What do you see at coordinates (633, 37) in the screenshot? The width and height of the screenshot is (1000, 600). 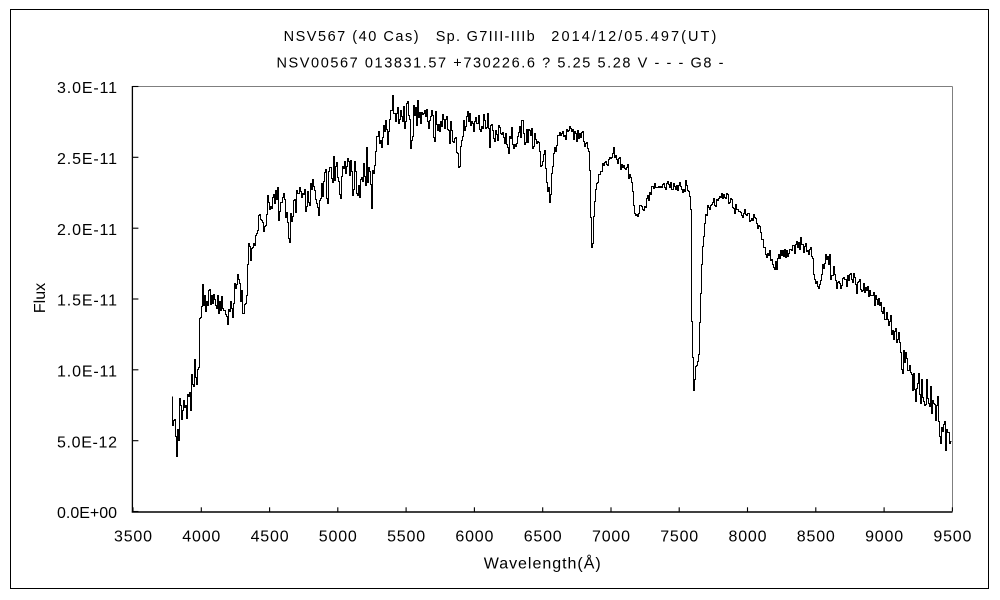 I see `svg-text: 2014/12/05.497(UT)` at bounding box center [633, 37].